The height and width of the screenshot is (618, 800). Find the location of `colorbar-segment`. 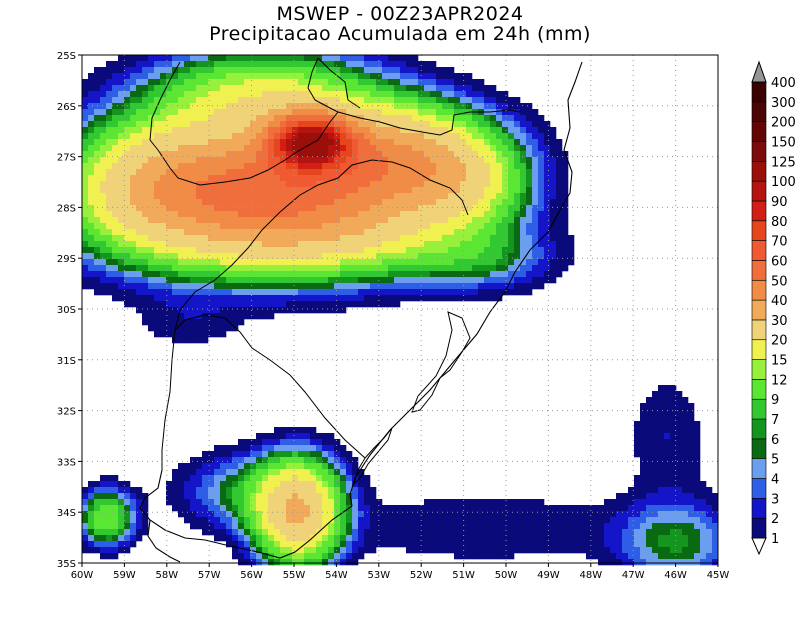

colorbar-segment is located at coordinates (759, 290).